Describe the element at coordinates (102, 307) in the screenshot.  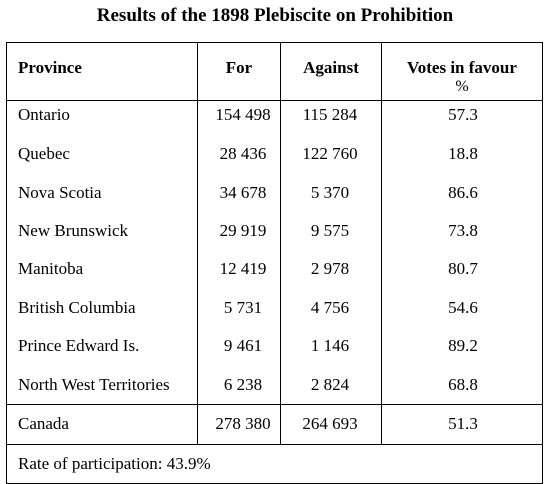
I see `province-name: British Columbia` at that location.